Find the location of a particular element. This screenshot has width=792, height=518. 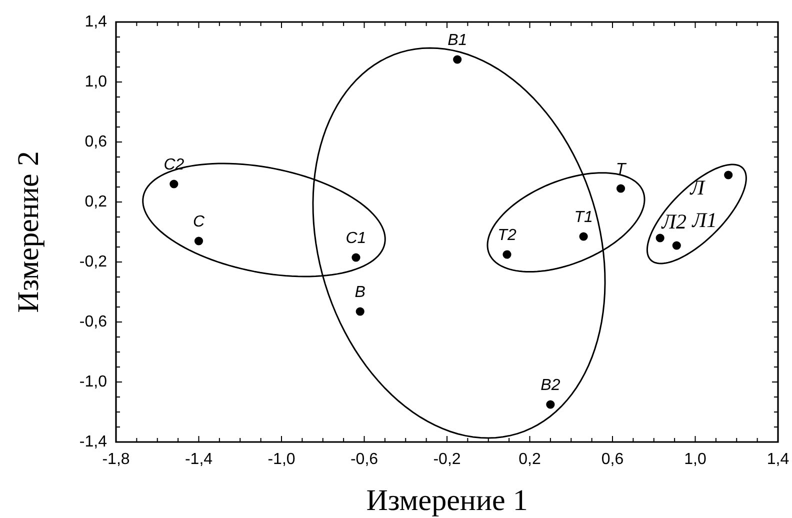

annotation: Т1 is located at coordinates (583, 217).